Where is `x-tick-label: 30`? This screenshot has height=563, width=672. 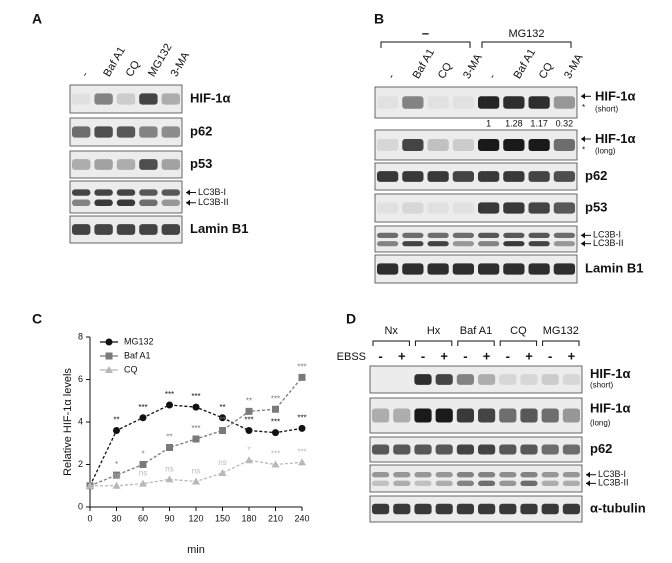
x-tick-label: 30 is located at coordinates (116, 518).